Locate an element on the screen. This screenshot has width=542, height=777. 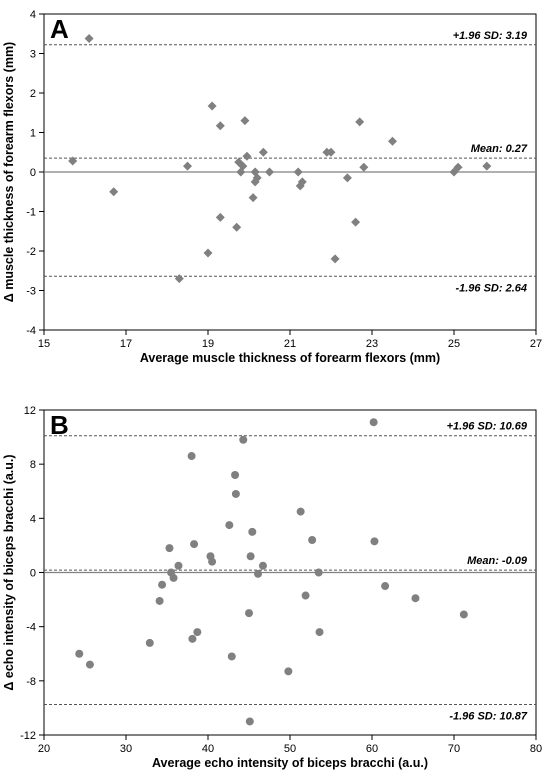
panel-letter: A is located at coordinates (59, 29).